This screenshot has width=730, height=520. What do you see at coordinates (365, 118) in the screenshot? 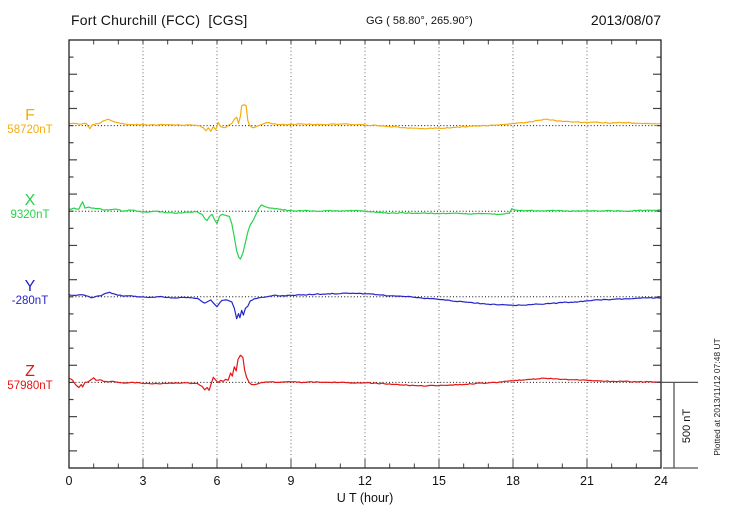
I see `trace-F` at bounding box center [365, 118].